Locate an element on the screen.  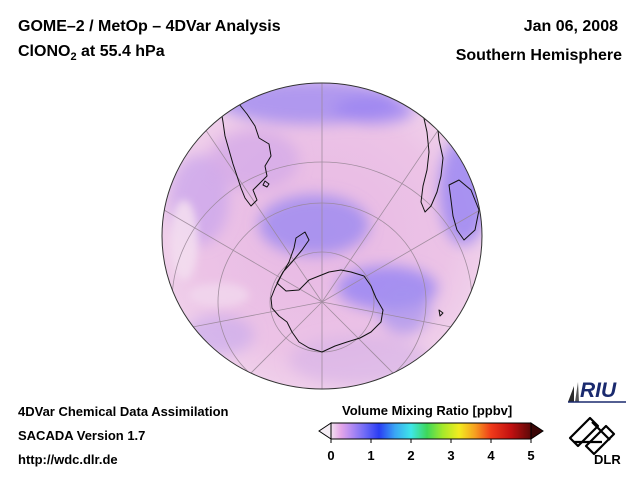
riu-logo-text: RIU is located at coordinates (598, 390).